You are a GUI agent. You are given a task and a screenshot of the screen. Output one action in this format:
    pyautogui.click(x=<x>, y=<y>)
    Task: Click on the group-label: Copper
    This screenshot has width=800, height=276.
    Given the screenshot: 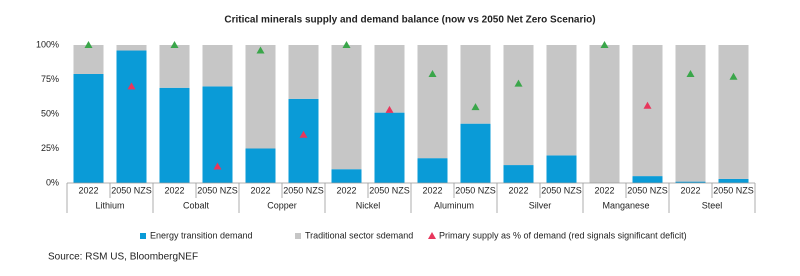 What is the action you would take?
    pyautogui.click(x=282, y=205)
    